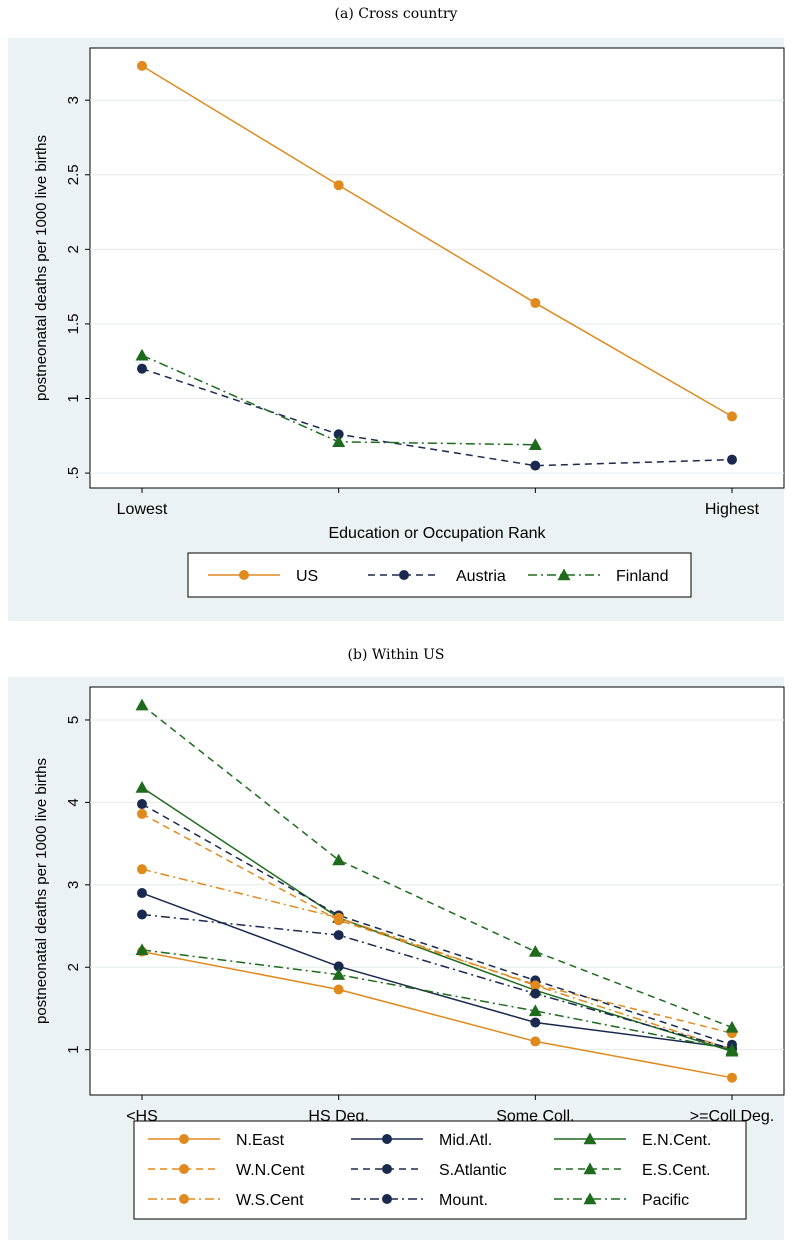  Describe the element at coordinates (73, 720) in the screenshot. I see `chart-b-y-tick-label: 5` at that location.